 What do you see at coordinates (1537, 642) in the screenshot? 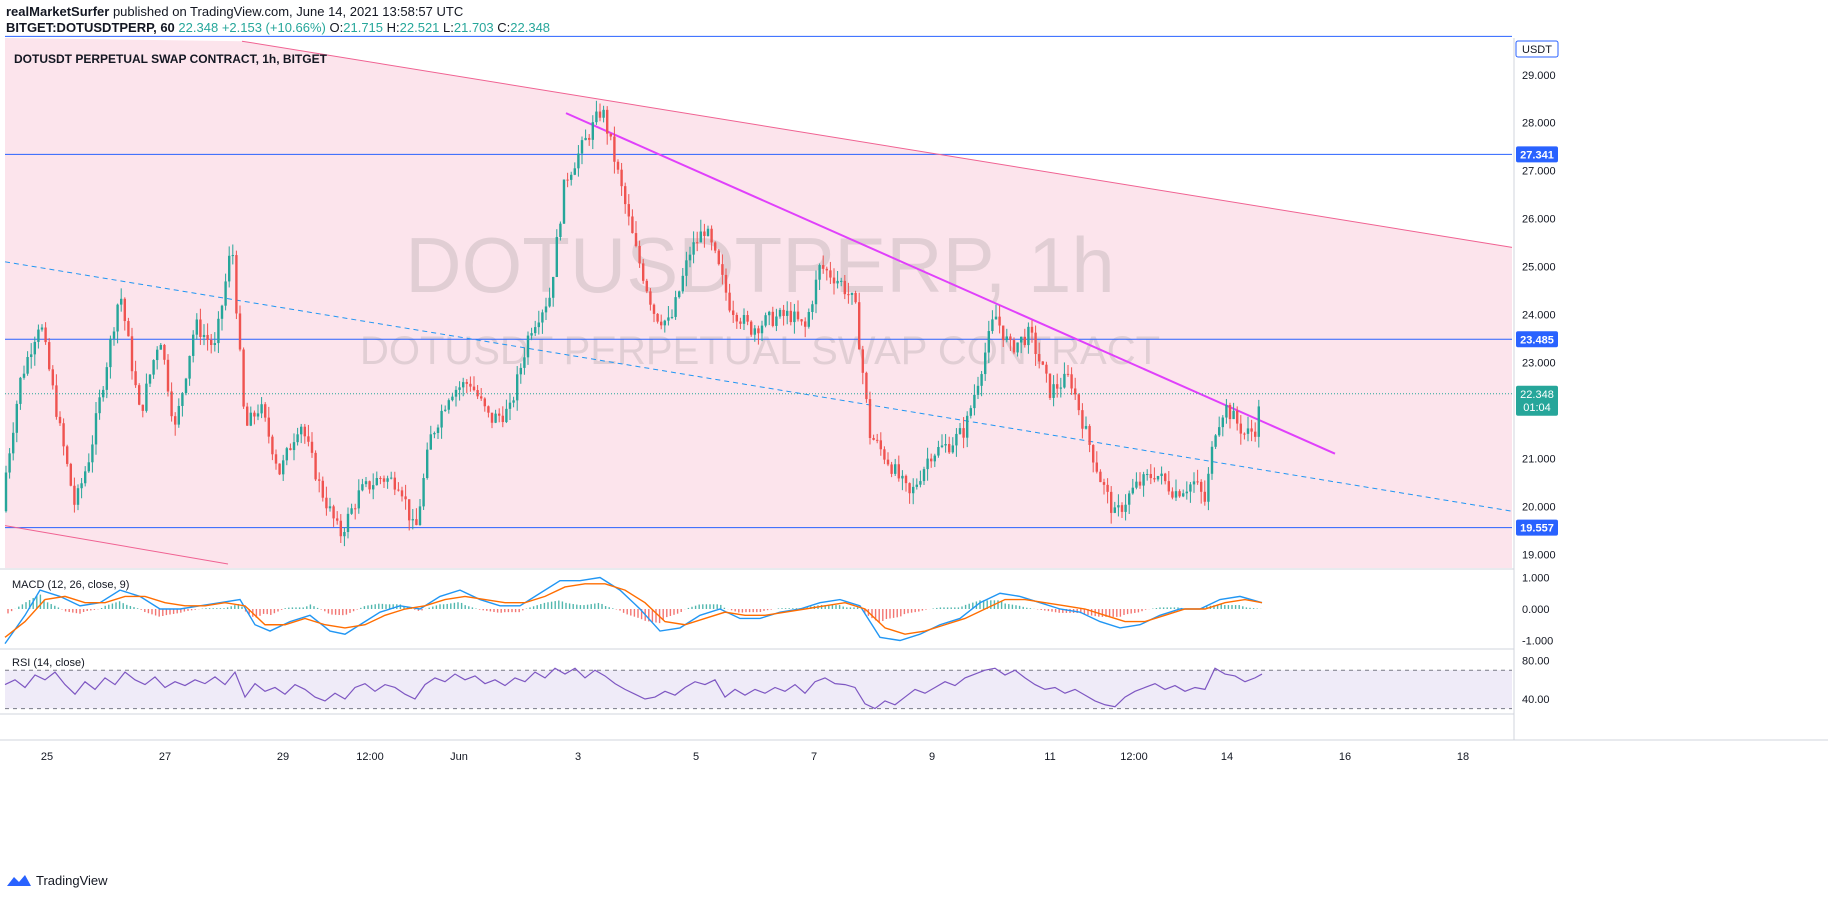
I see `macd-tick-label: -1.000` at bounding box center [1537, 642].